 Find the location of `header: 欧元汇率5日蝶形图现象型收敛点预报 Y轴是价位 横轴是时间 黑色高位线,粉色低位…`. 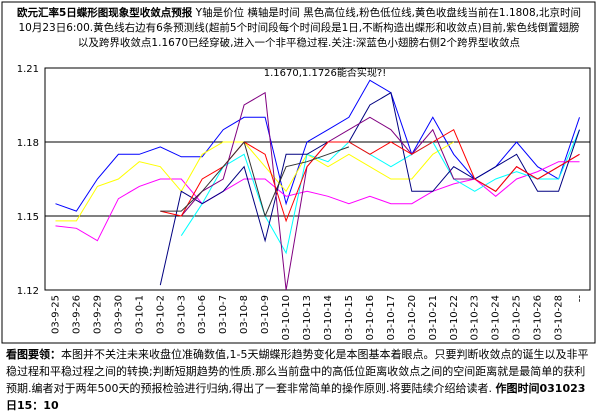

header: 欧元汇率5日蝶形图现象型收敛点预报 Y轴是价位 横轴是时间 黑色高位线,粉色低位… is located at coordinates (299, 28).